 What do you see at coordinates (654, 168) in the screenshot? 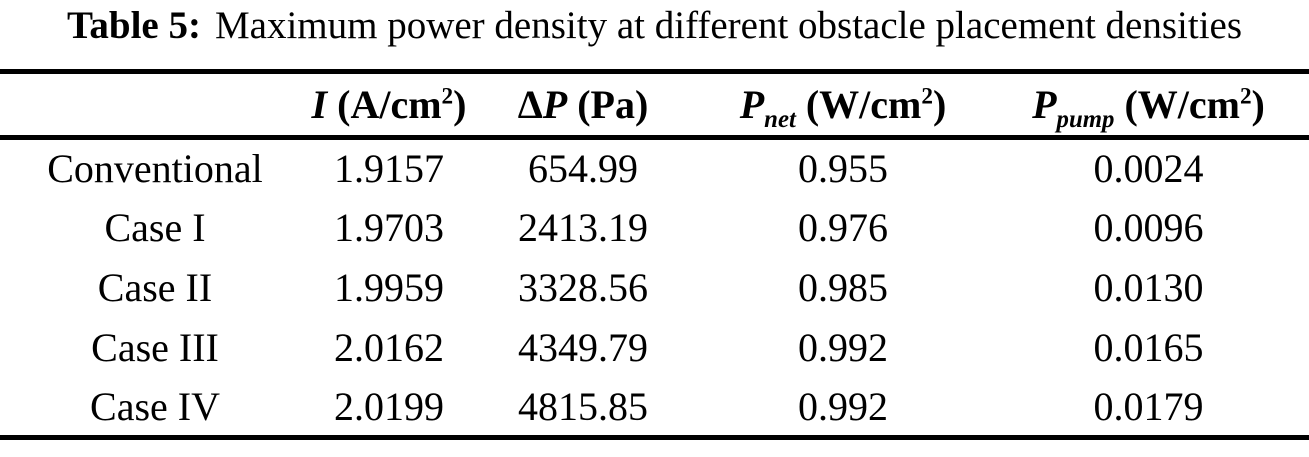
I see `table-row-conventional: Conventional 1.9157 654.99 0.955 0.0024` at bounding box center [654, 168].